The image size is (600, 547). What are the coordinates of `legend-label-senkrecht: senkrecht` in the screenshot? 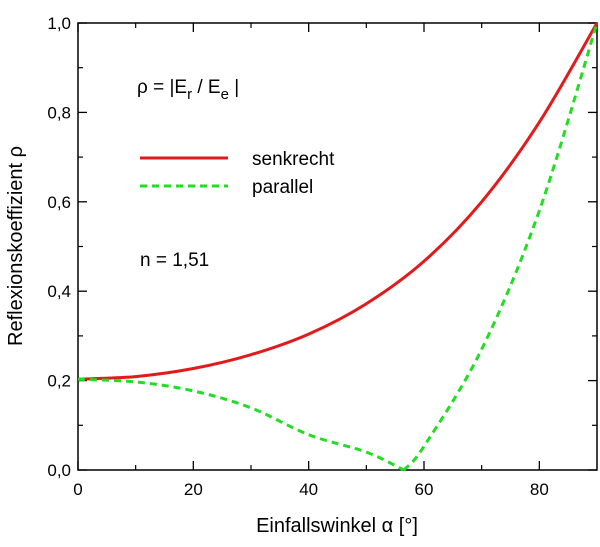 It's located at (293, 159).